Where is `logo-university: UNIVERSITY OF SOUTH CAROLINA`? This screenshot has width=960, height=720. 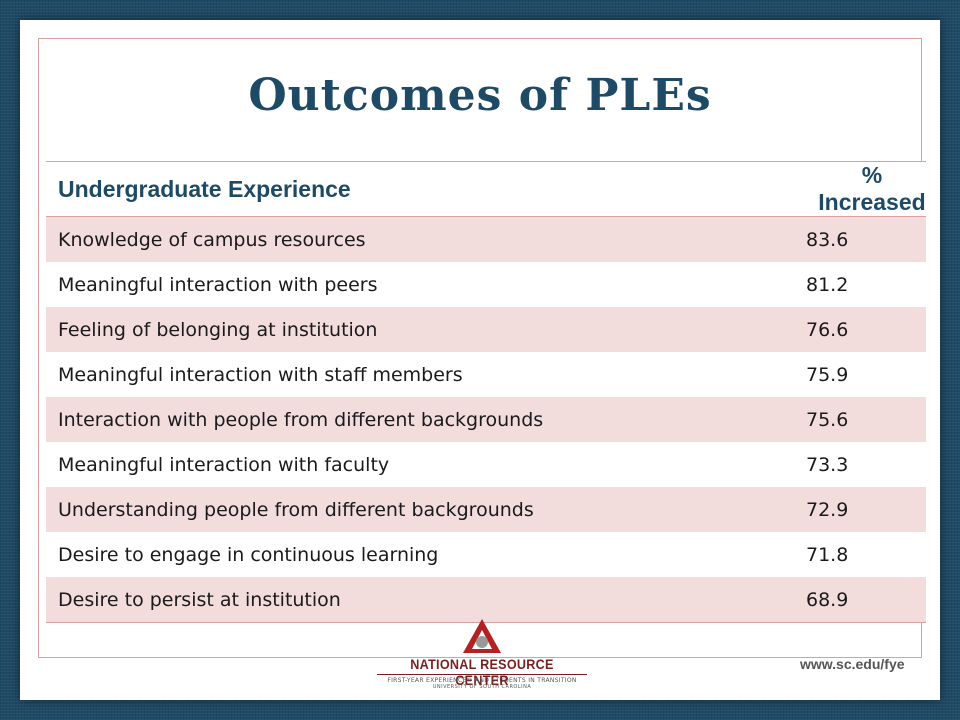
logo-university: UNIVERSITY OF SOUTH CAROLINA is located at coordinates (482, 687).